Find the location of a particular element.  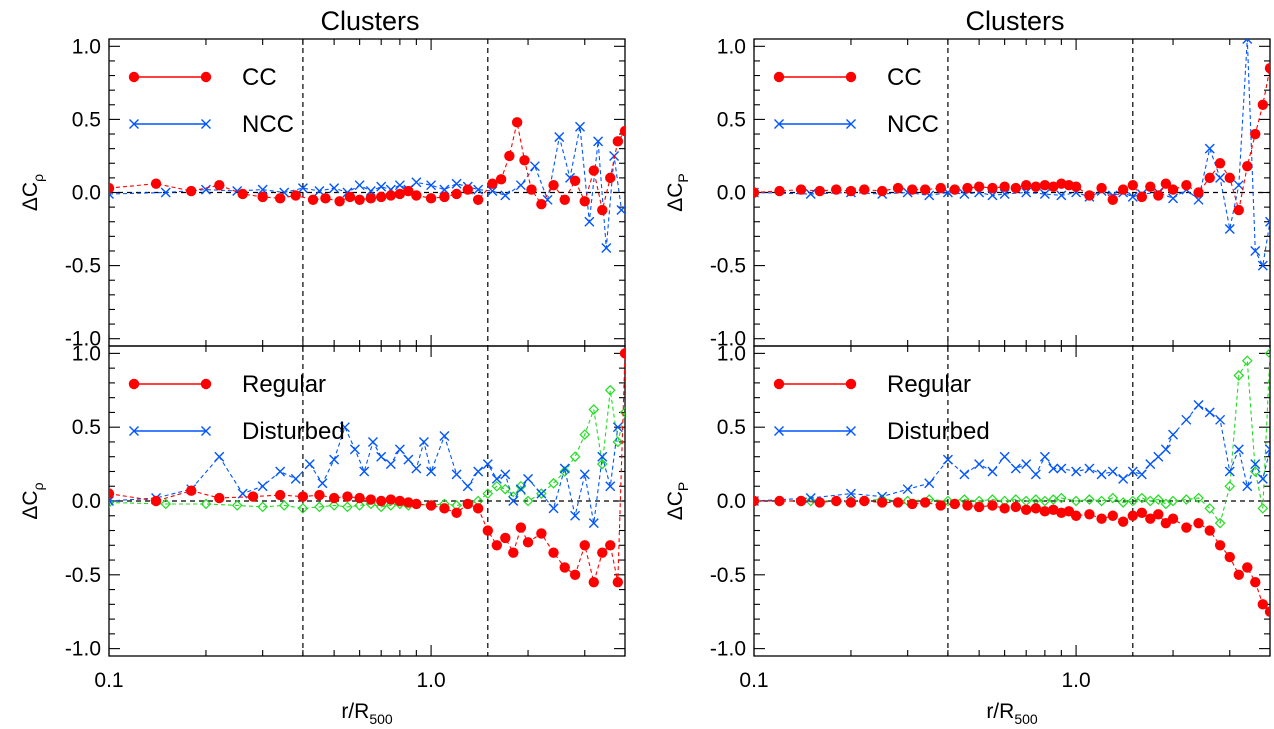

y-tick-label: -1.0 is located at coordinates (83, 649).